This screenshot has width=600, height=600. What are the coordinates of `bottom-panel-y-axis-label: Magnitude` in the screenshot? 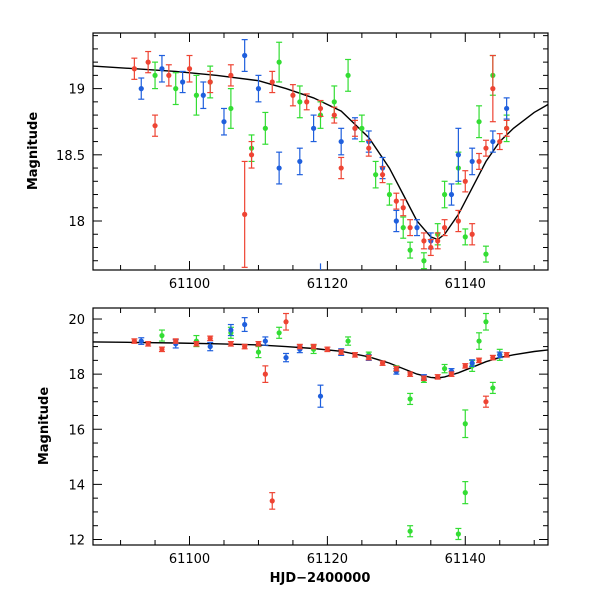 It's located at (44, 426).